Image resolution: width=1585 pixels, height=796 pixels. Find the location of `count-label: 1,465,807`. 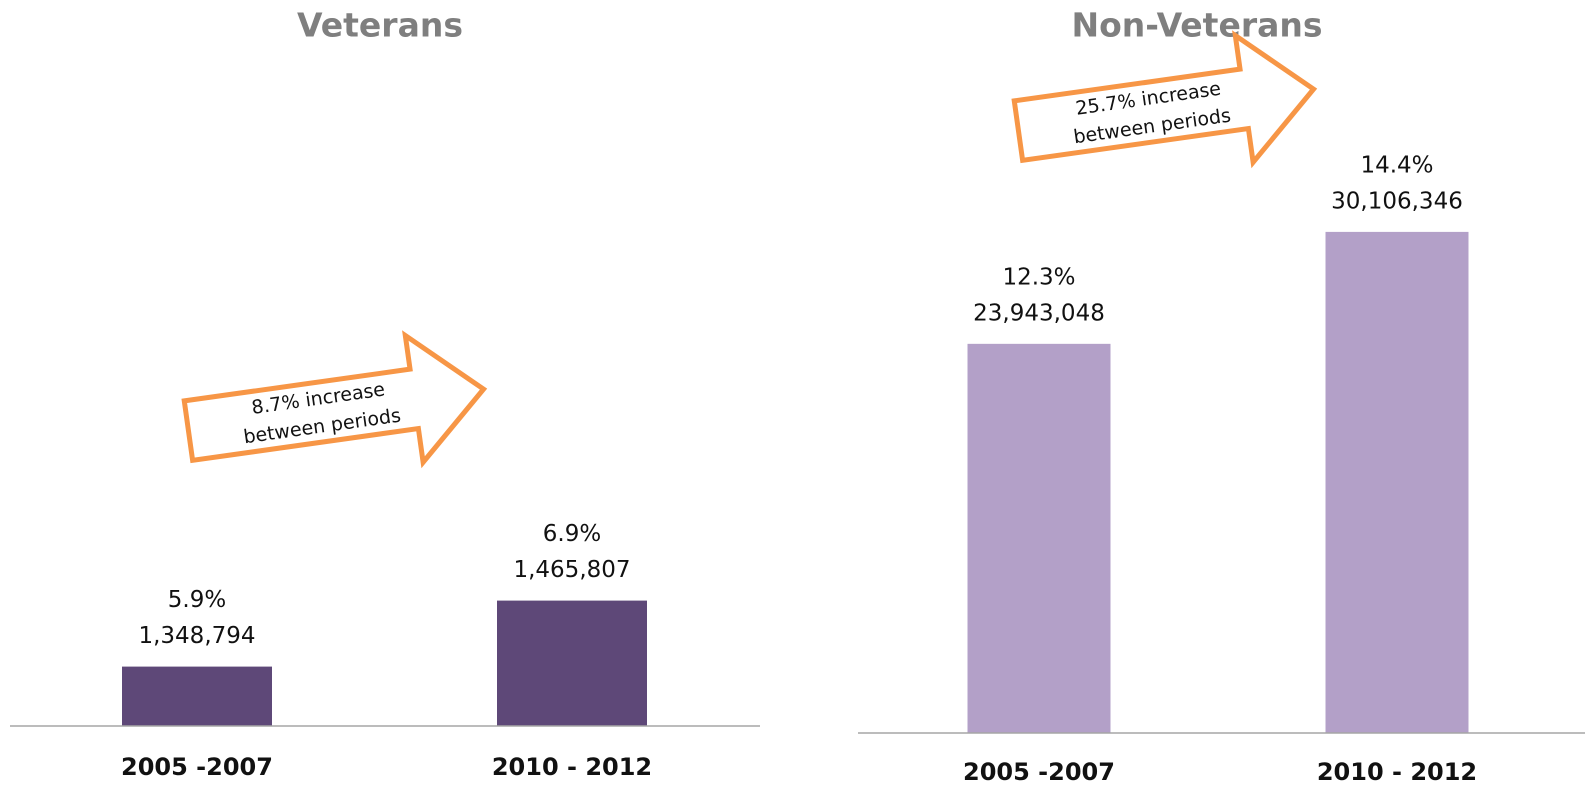

count-label: 1,465,807 is located at coordinates (571, 570).